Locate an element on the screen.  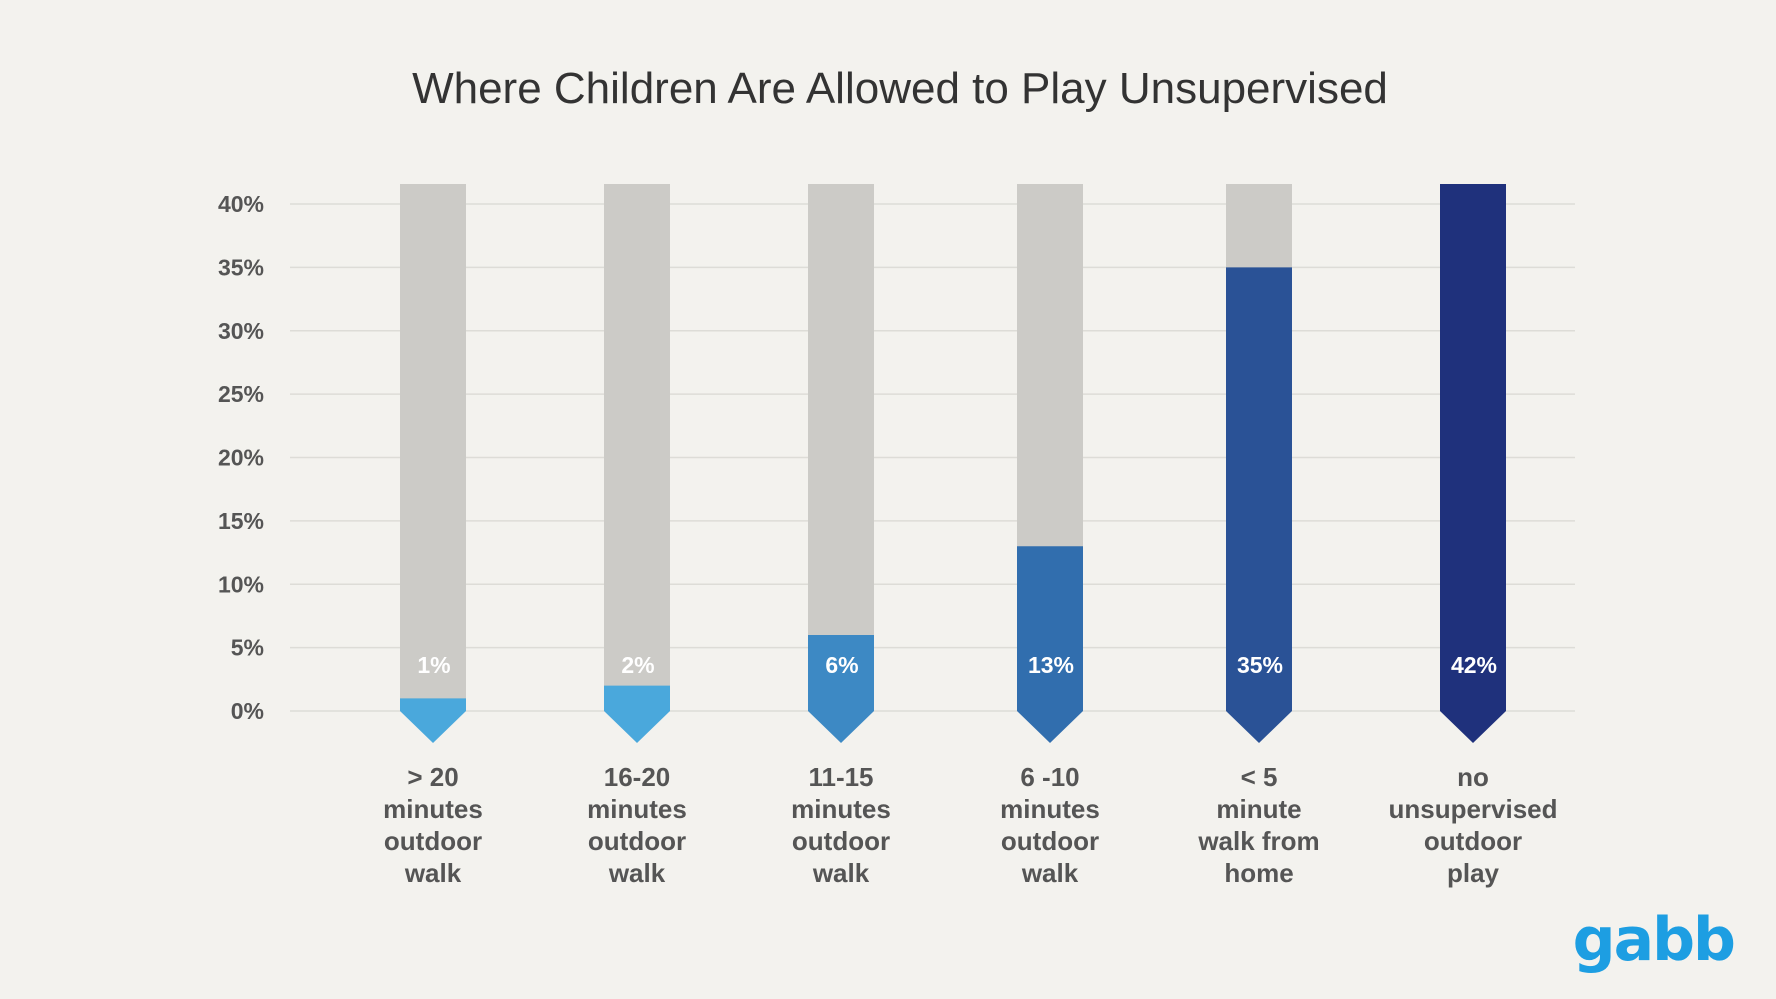
y-tick-label: 10% is located at coordinates (241, 584).